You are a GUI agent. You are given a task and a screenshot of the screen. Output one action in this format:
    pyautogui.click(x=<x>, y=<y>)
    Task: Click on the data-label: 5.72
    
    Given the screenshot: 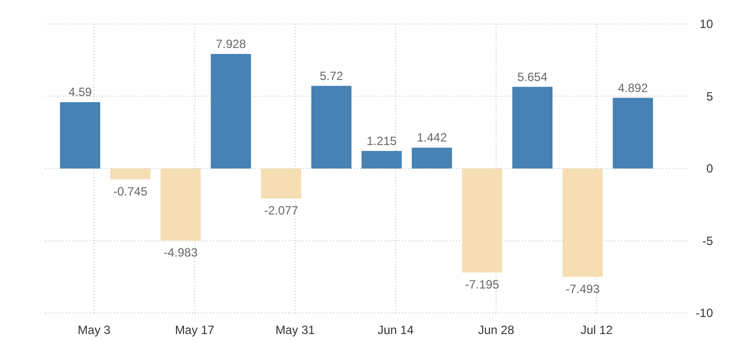 What is the action you would take?
    pyautogui.click(x=332, y=75)
    